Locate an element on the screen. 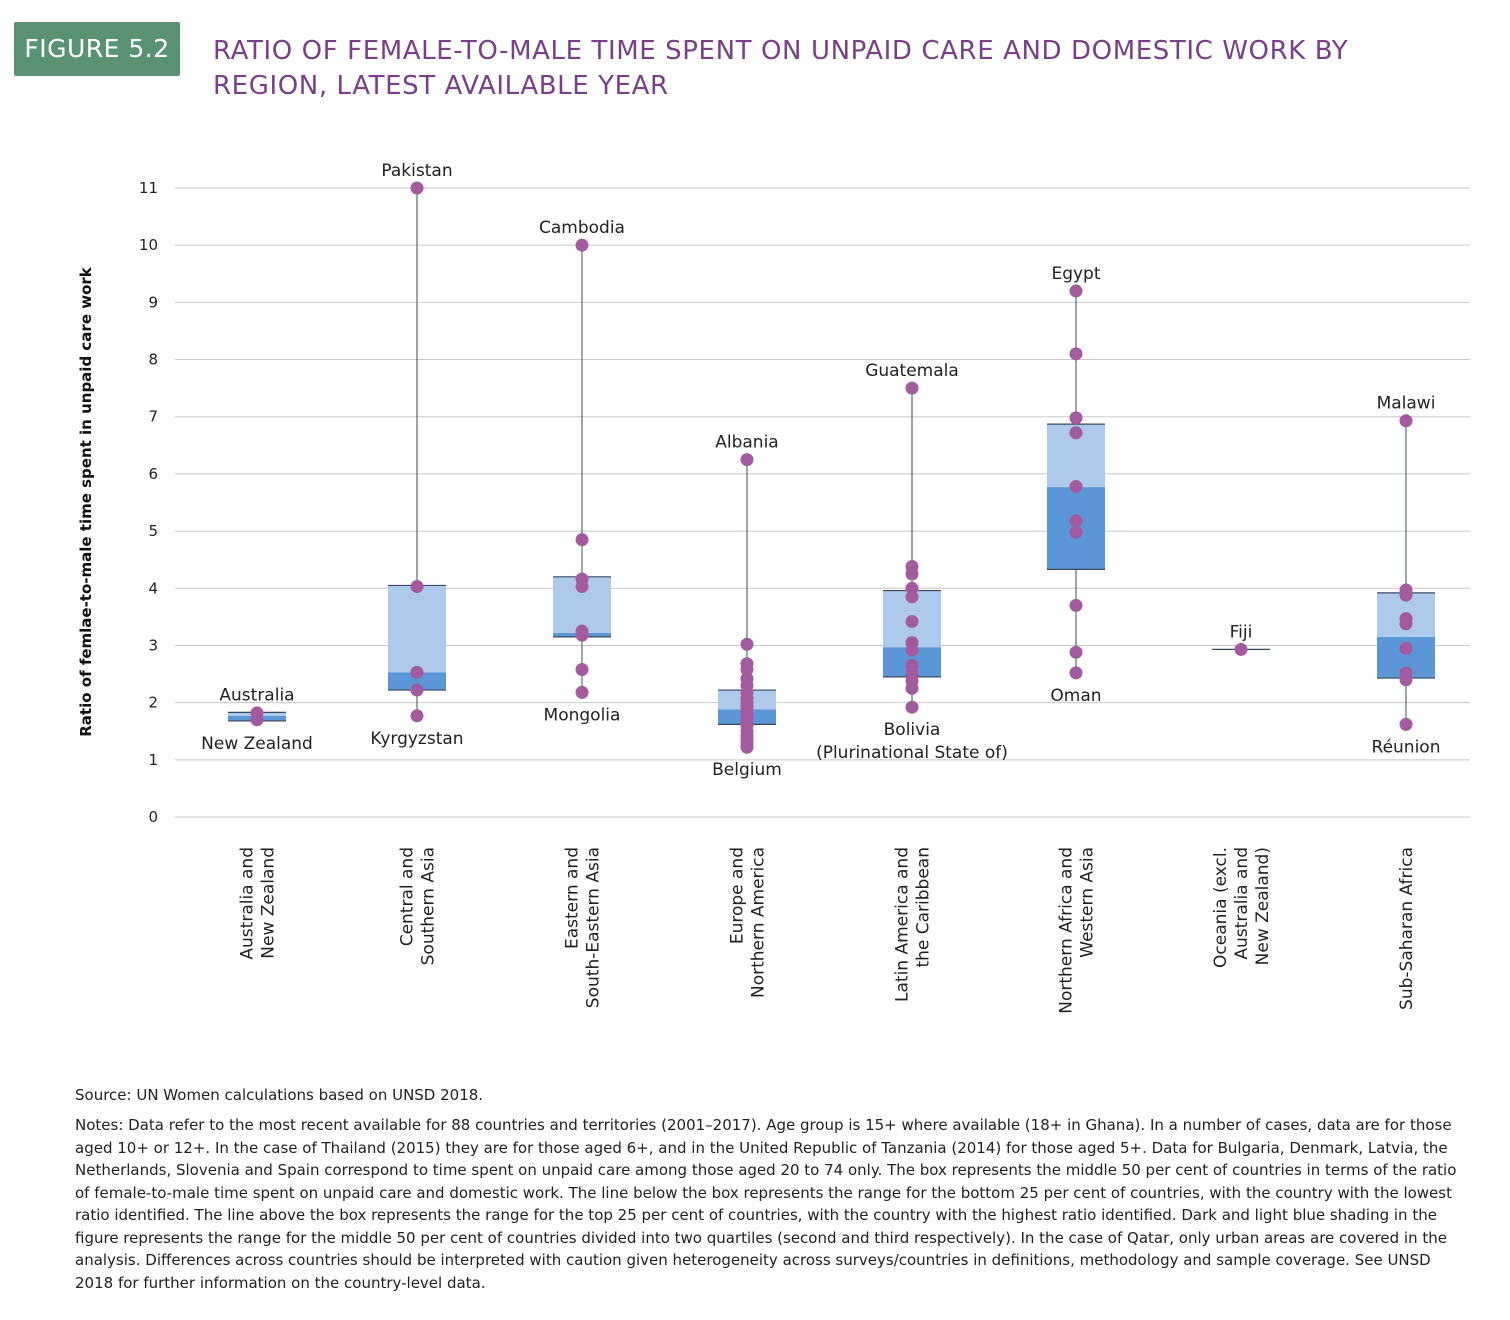 This screenshot has width=1510, height=1320. y-tick-label: 0 is located at coordinates (153, 817).